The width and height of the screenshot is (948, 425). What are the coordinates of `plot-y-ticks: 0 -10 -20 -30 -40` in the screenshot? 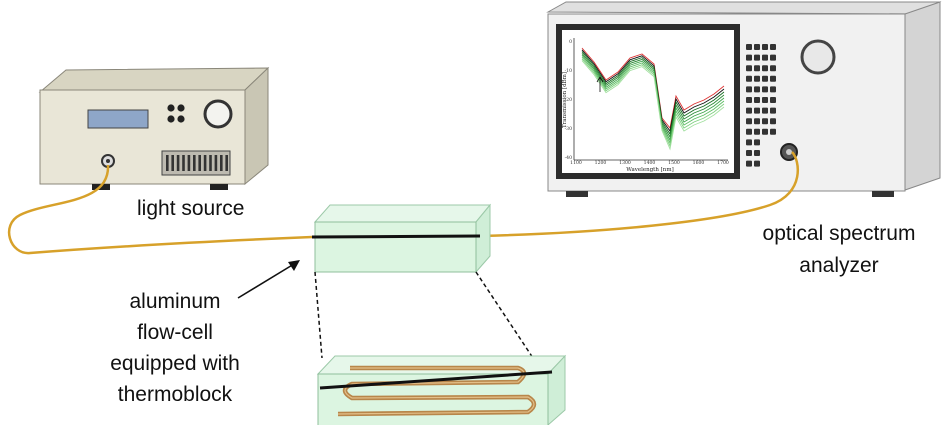 It's located at (568, 100).